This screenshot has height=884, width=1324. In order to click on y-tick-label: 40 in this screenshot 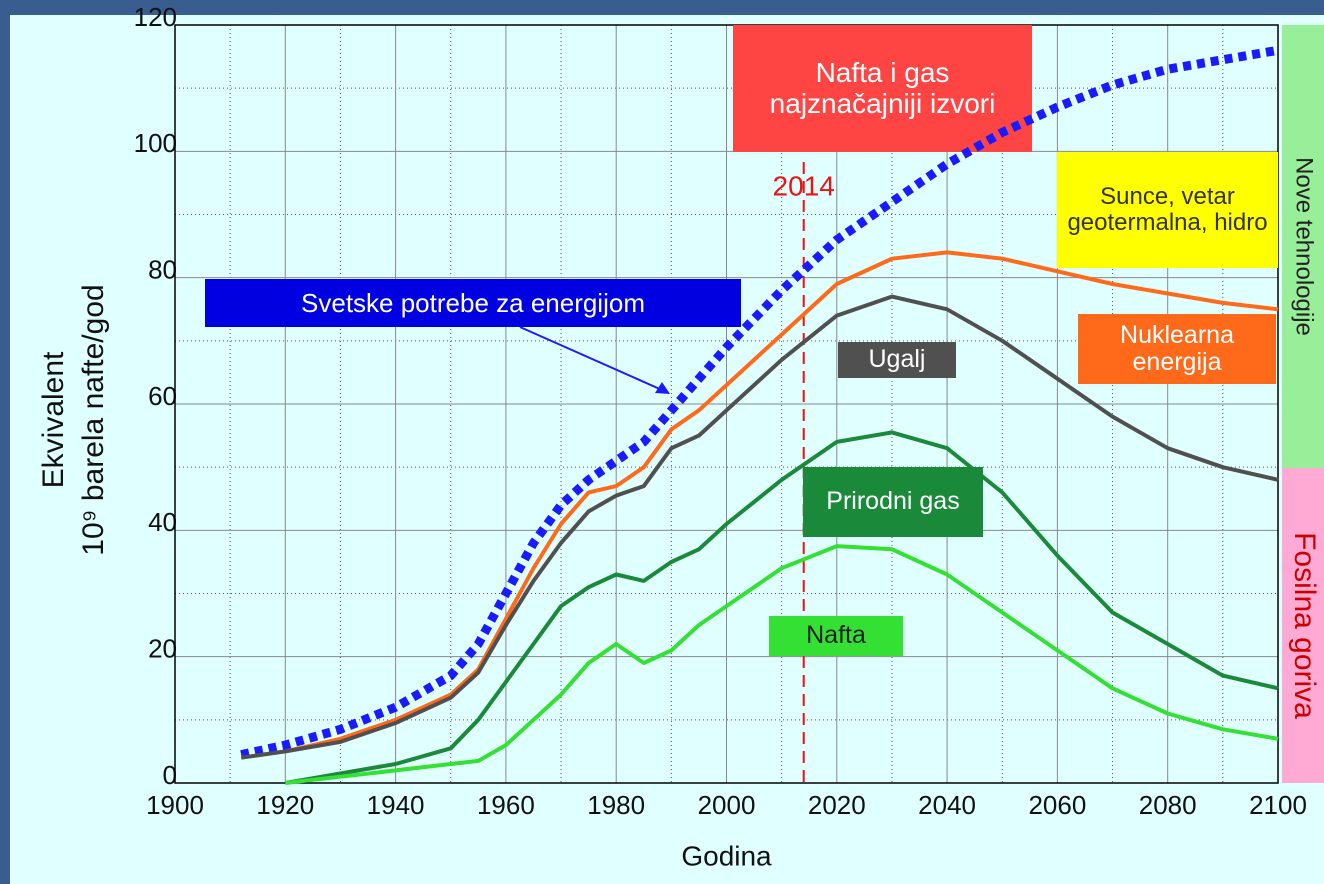, I will do `click(162, 522)`.